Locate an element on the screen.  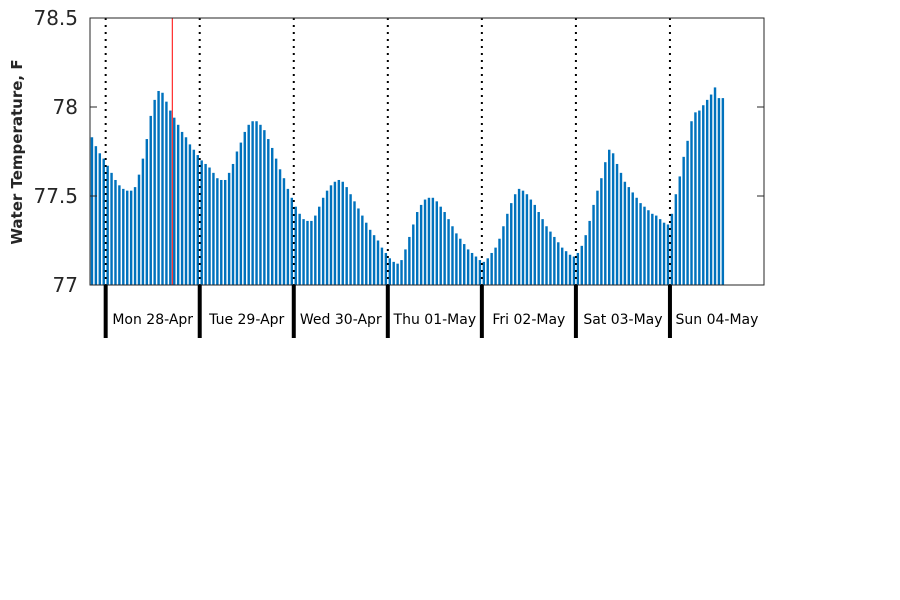
day-label: Mon 28-Apr is located at coordinates (152, 320).